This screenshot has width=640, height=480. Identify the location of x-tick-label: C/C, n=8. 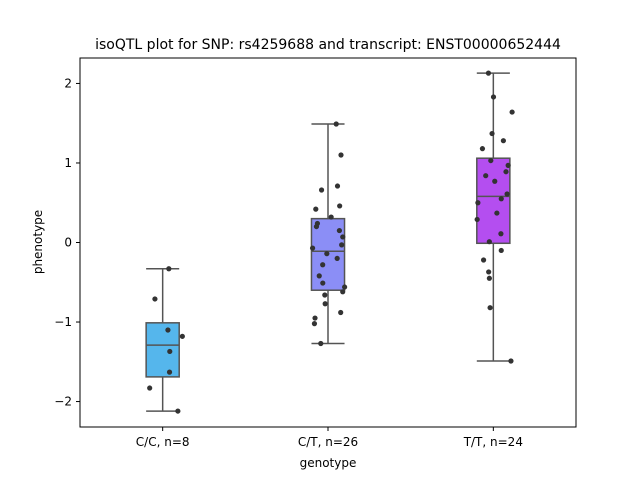
(163, 442).